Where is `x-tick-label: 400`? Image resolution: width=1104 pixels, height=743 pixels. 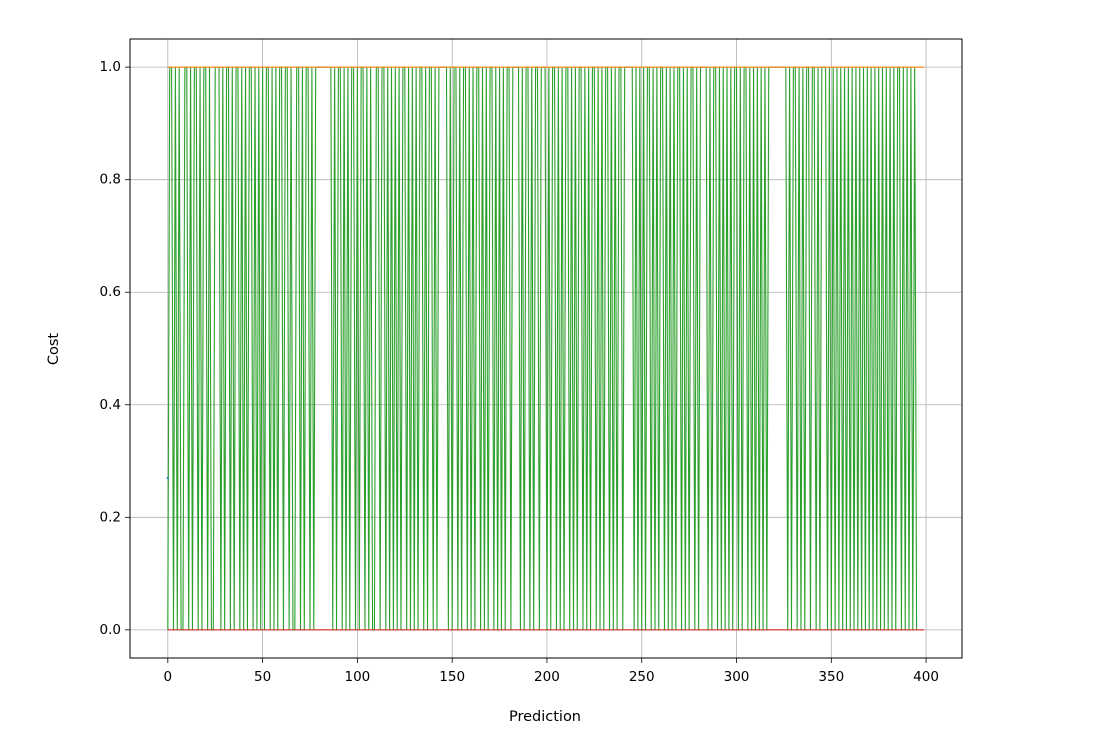 x-tick-label: 400 is located at coordinates (926, 677).